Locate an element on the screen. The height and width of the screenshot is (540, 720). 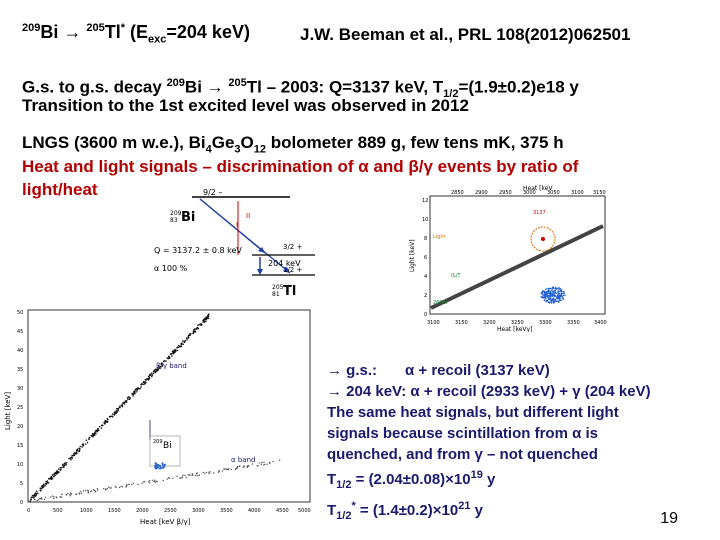
svg-text: 2950 is located at coordinates (505, 193).